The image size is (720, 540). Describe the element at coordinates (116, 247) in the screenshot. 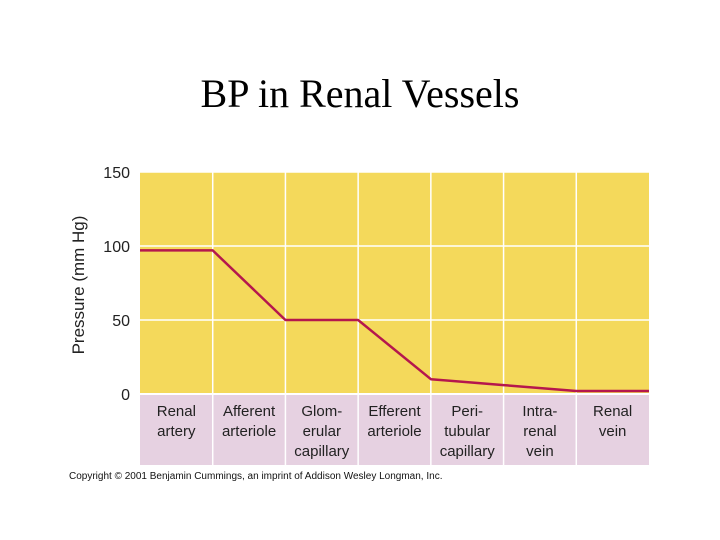

I see `y-tick-label: 100` at that location.